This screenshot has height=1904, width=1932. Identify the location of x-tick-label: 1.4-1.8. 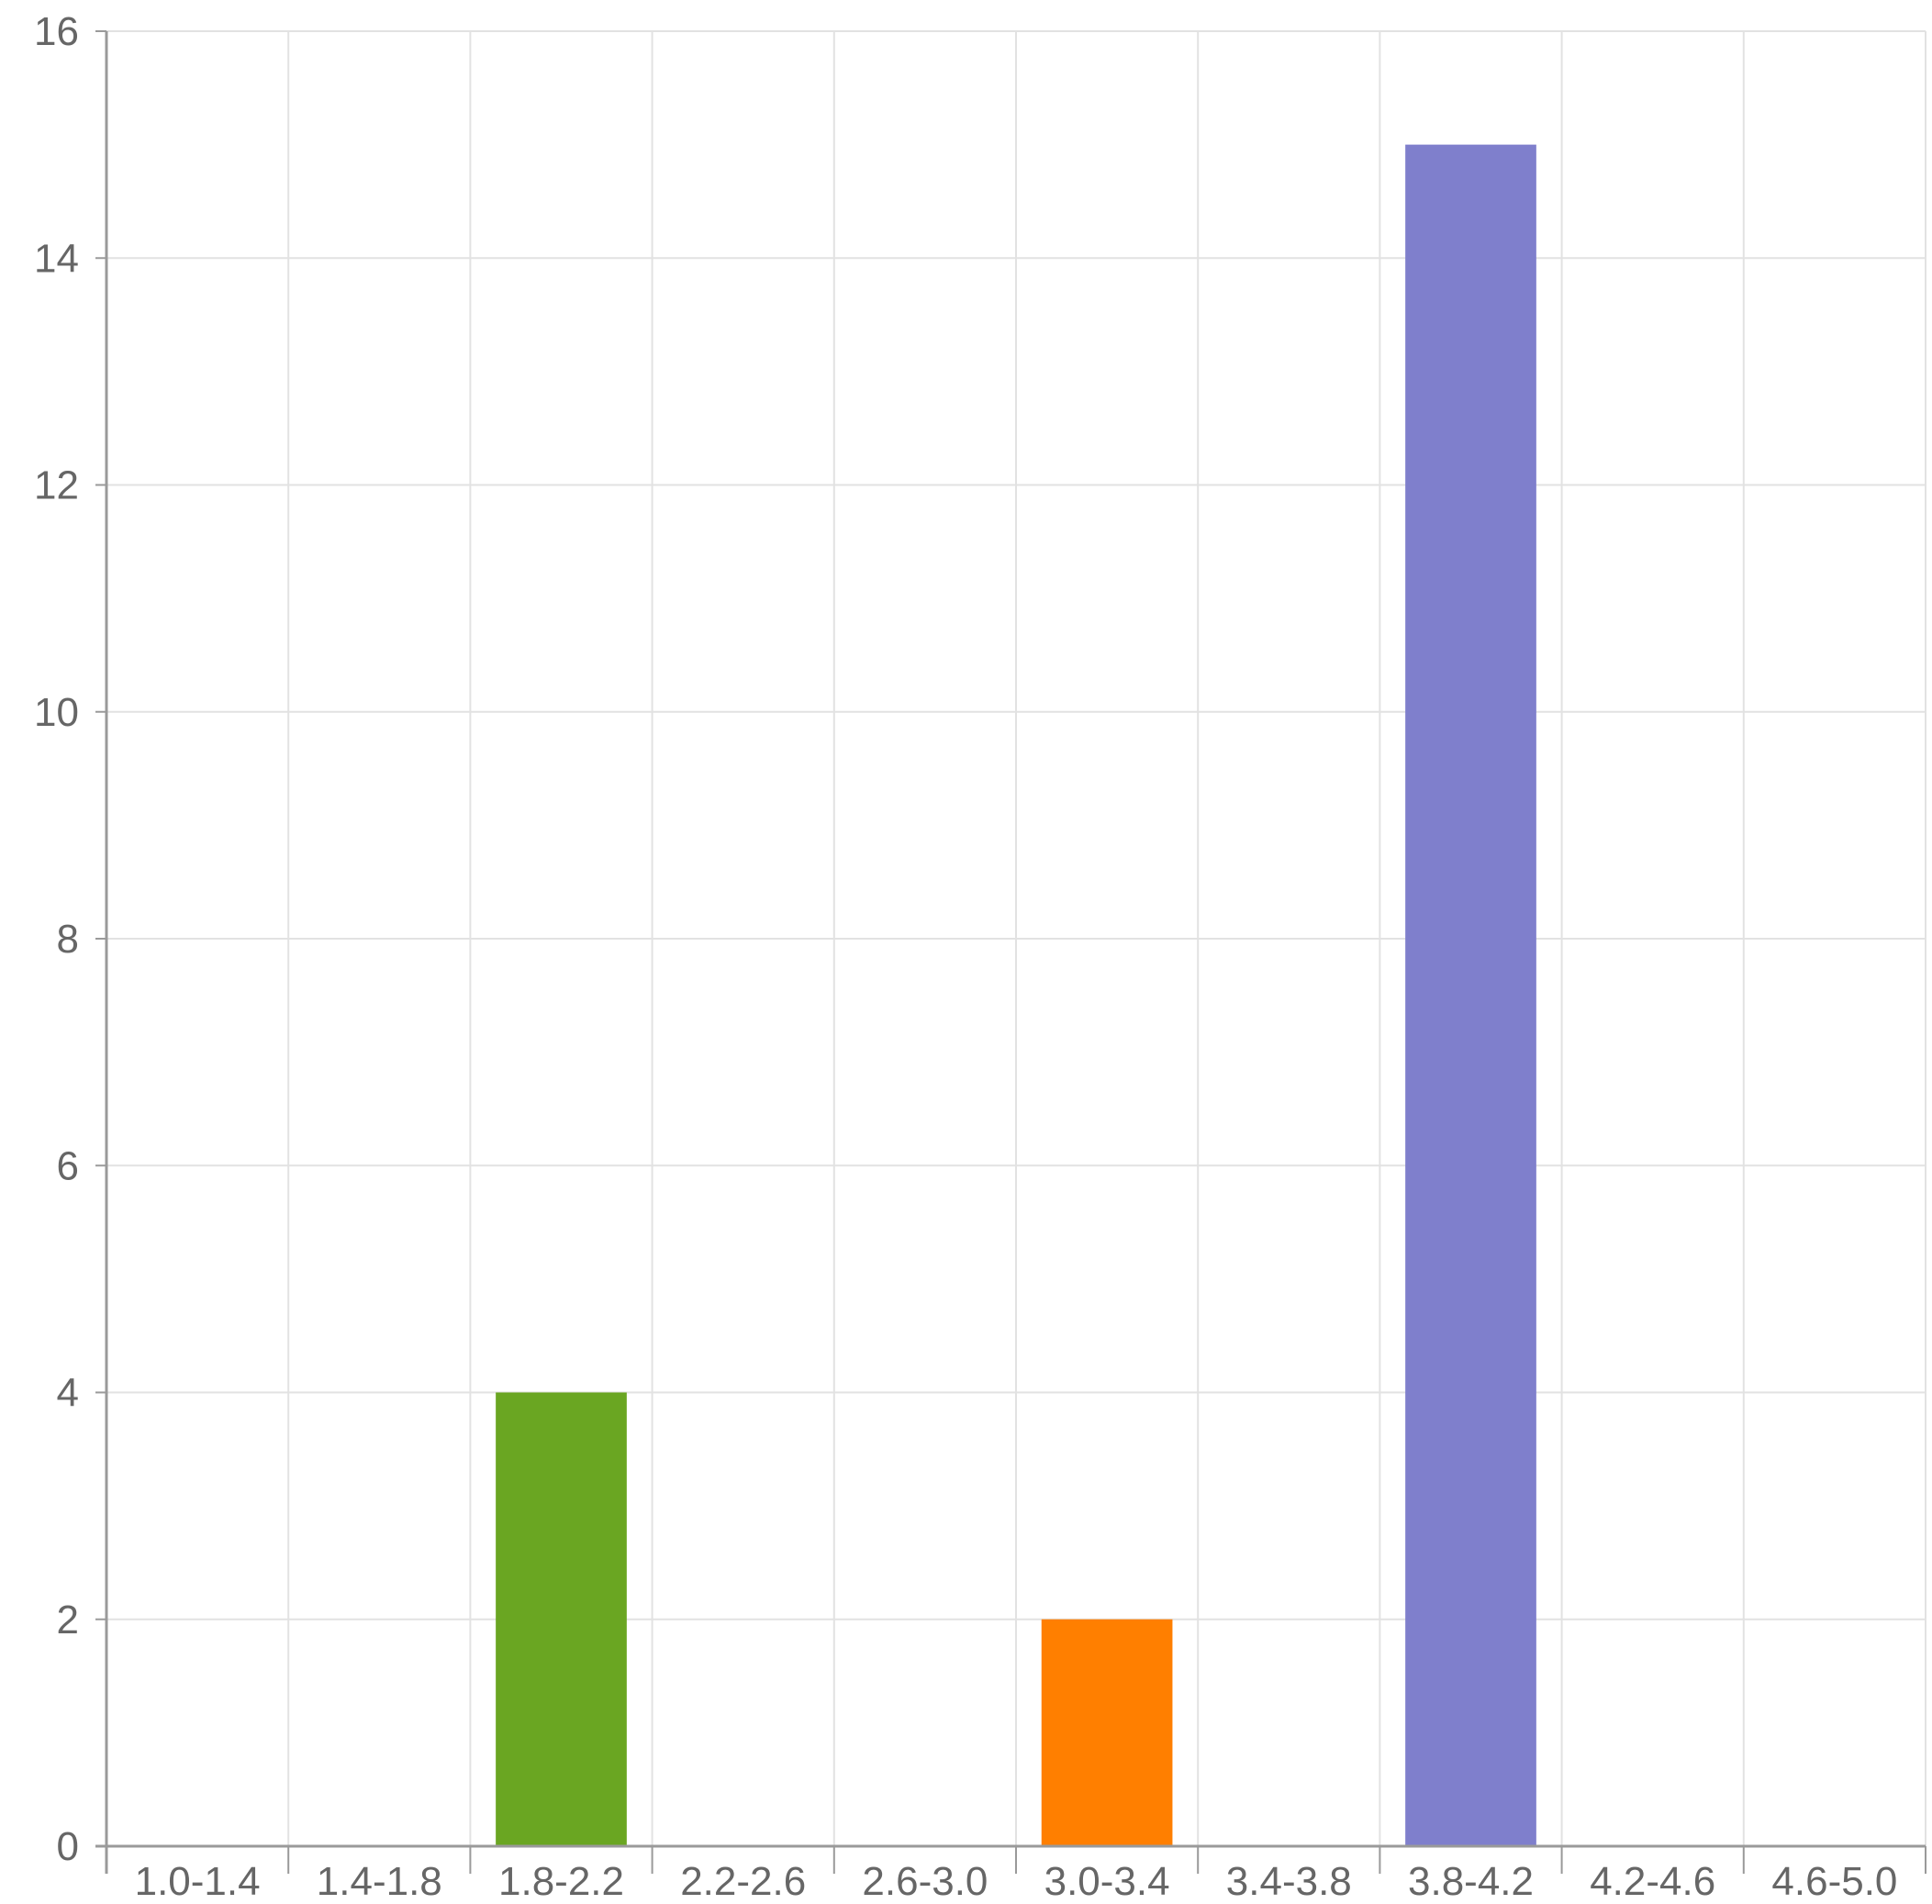
(379, 1881).